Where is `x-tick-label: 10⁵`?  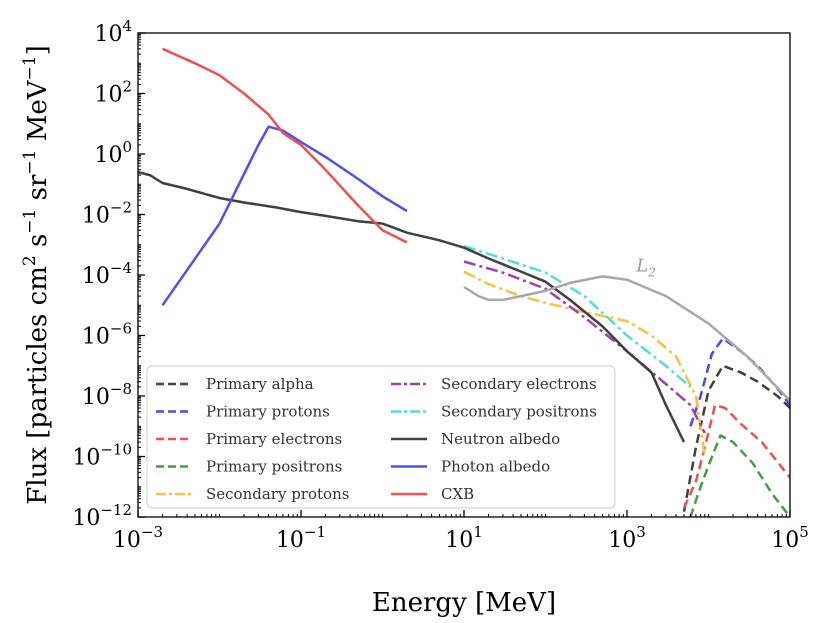
x-tick-label: 10⁵ is located at coordinates (790, 538).